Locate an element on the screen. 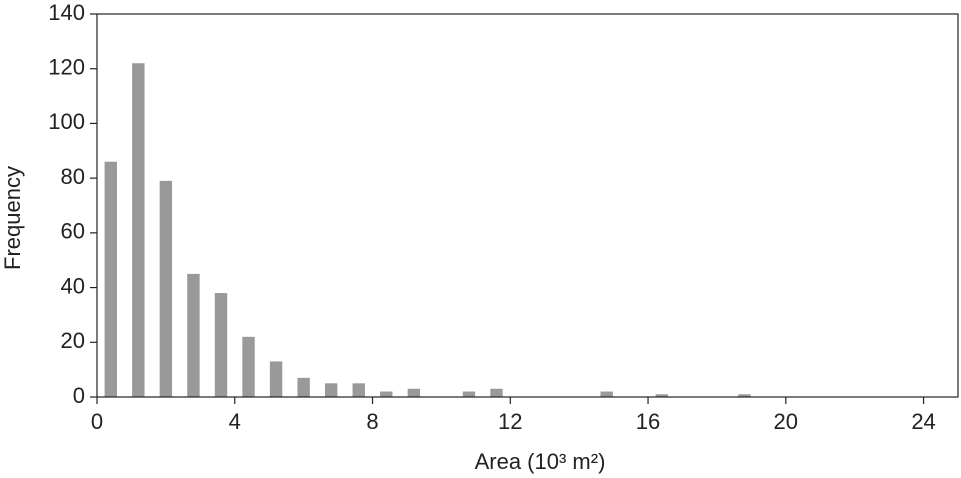  y-tick-label: 40 is located at coordinates (73, 285).